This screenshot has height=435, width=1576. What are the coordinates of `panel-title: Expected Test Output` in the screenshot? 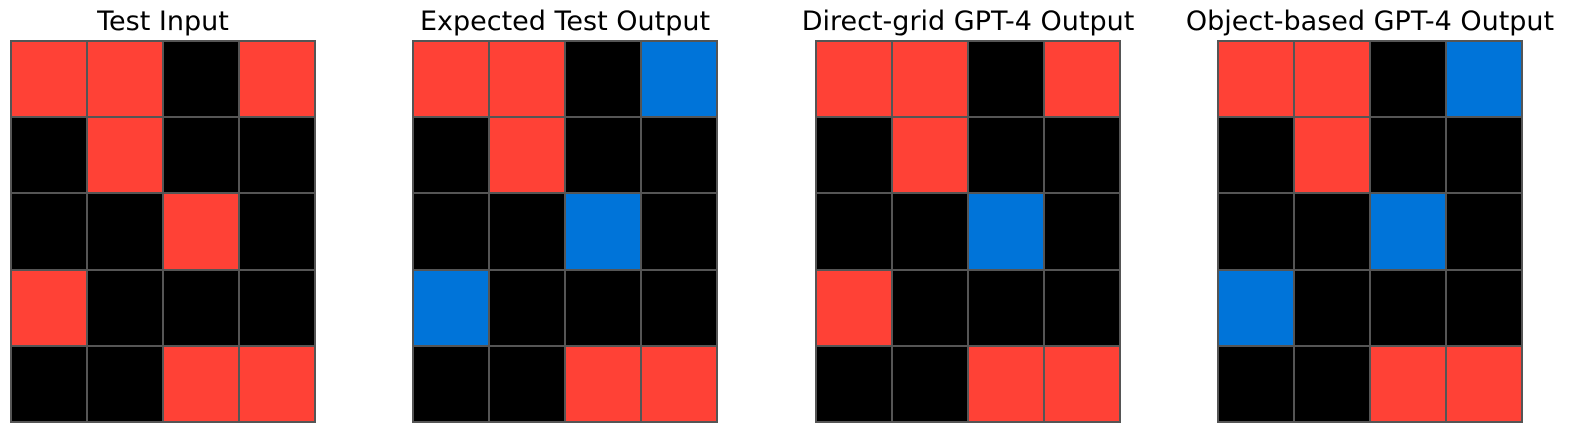 It's located at (565, 21).